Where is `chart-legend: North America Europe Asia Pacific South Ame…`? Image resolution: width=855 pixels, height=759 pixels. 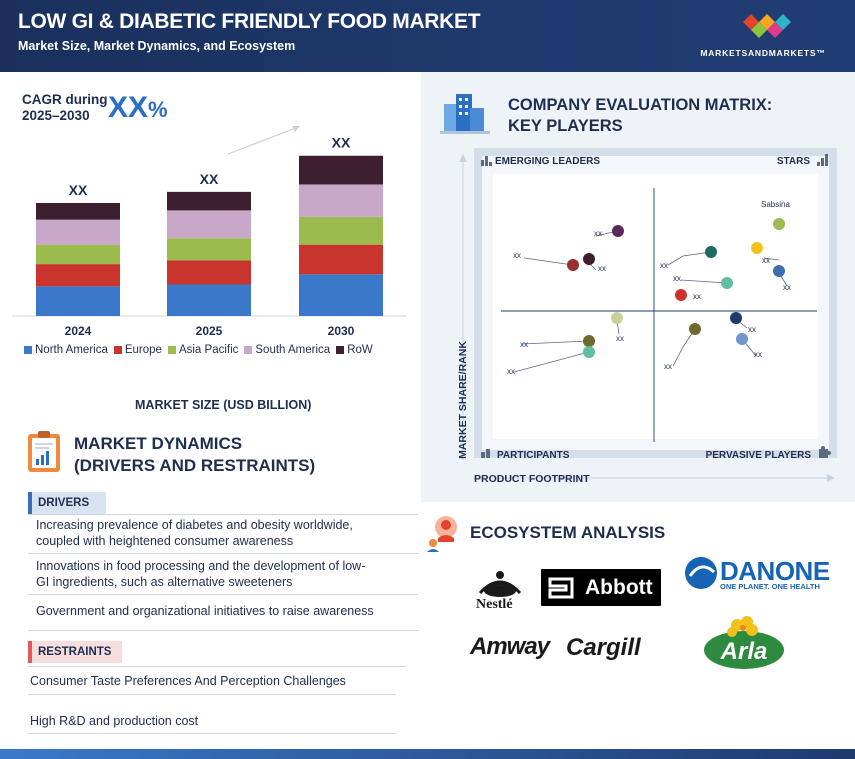
chart-legend: North America Europe Asia Pacific South Ame… is located at coordinates (198, 350).